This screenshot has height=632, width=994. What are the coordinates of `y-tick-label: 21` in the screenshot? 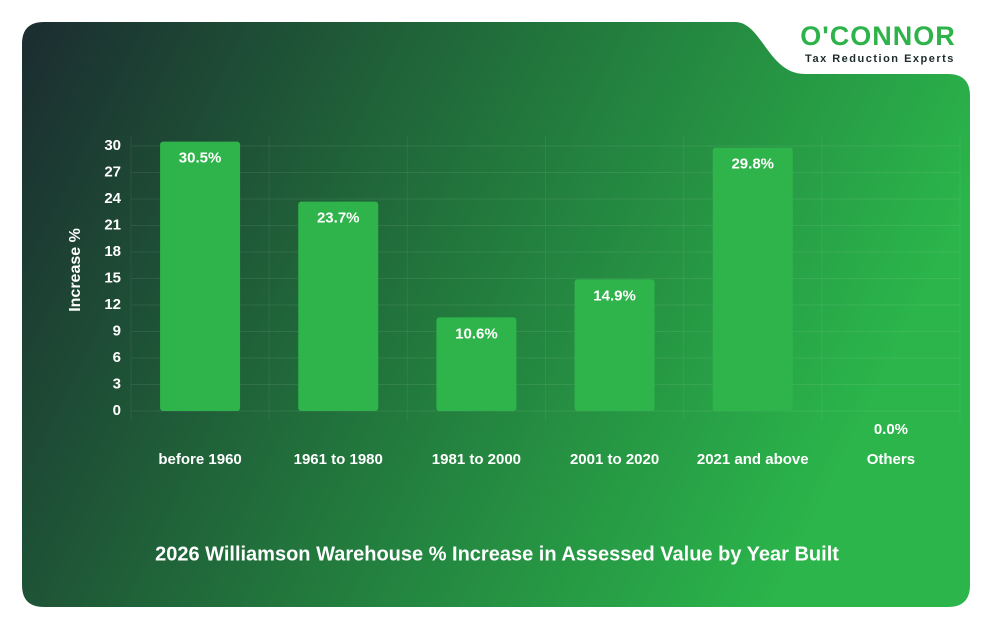 It's located at (112, 224).